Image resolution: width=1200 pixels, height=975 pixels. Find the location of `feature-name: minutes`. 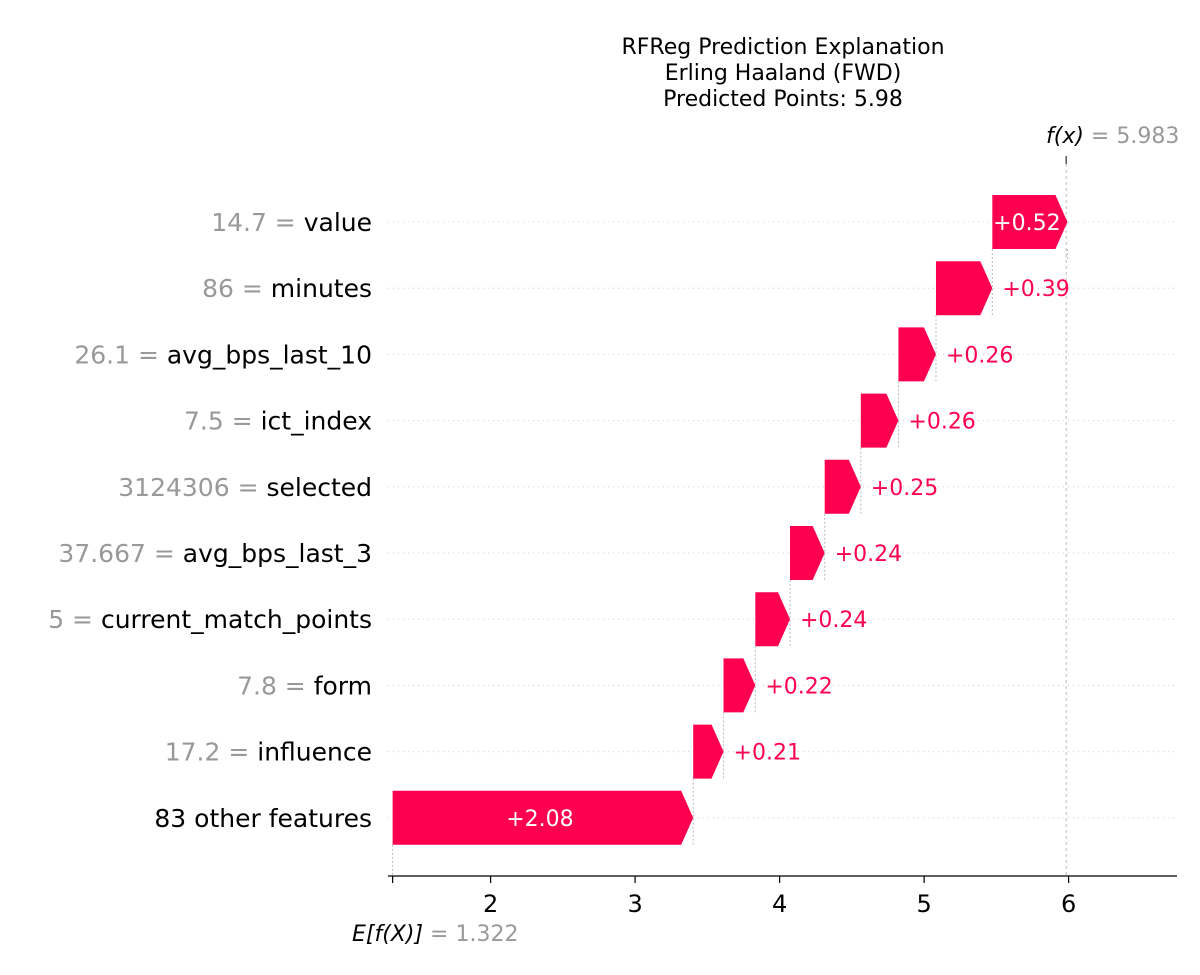

feature-name: minutes is located at coordinates (321, 288).